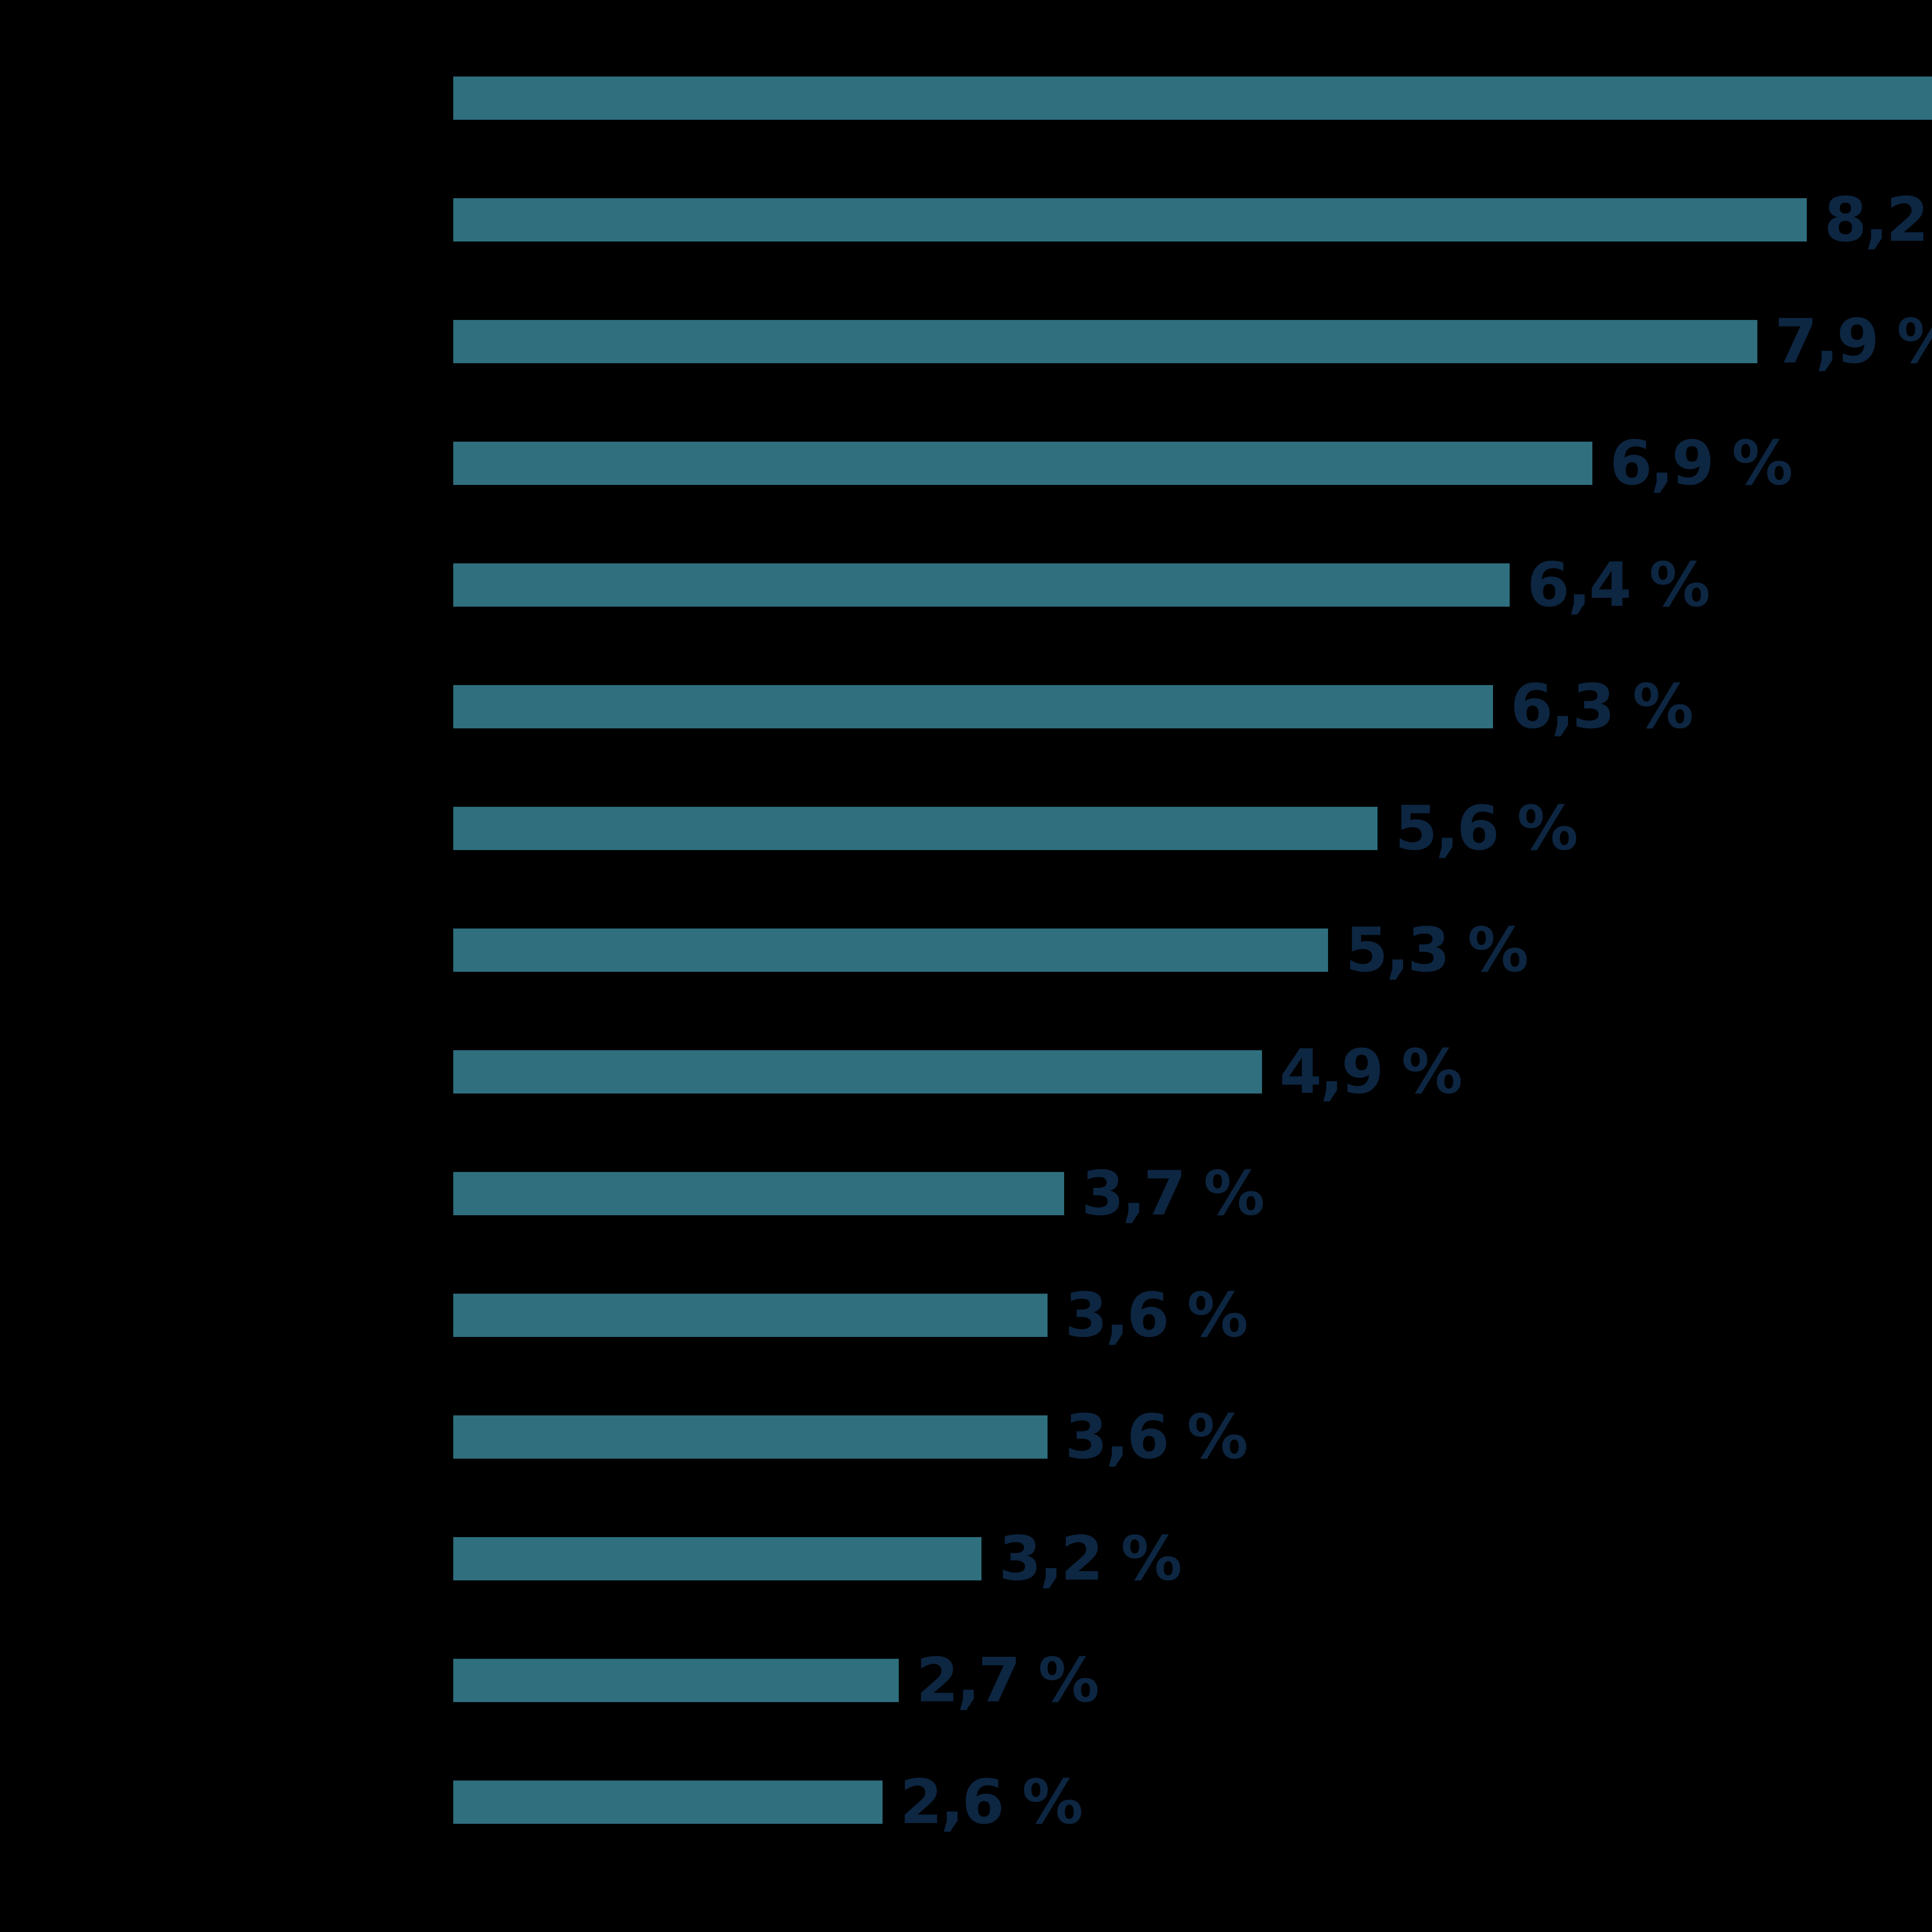 Image resolution: width=1932 pixels, height=1932 pixels. I want to click on value-label: 6,4 %, so click(1618, 585).